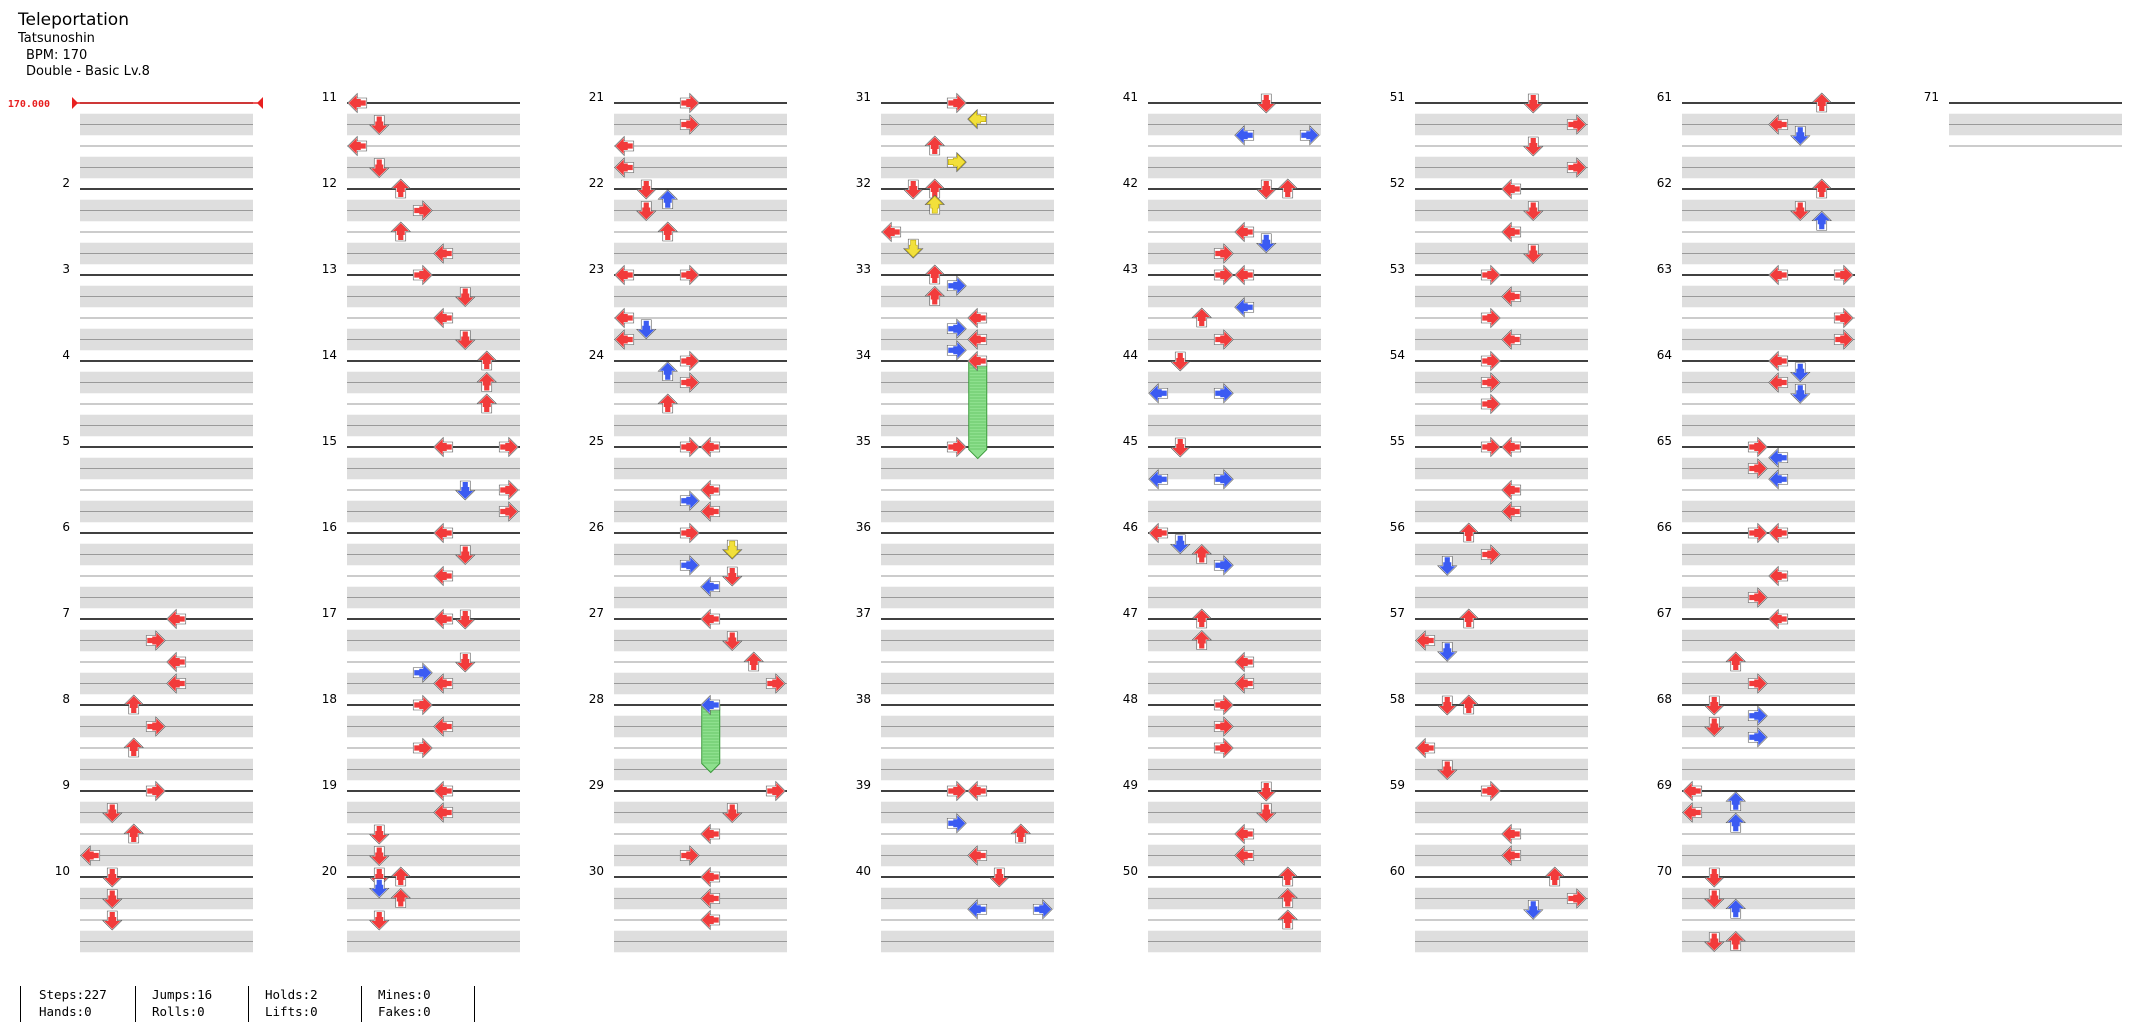 The height and width of the screenshot is (1024, 2145). I want to click on stat-fakes: Fakes:0, so click(404, 1011).